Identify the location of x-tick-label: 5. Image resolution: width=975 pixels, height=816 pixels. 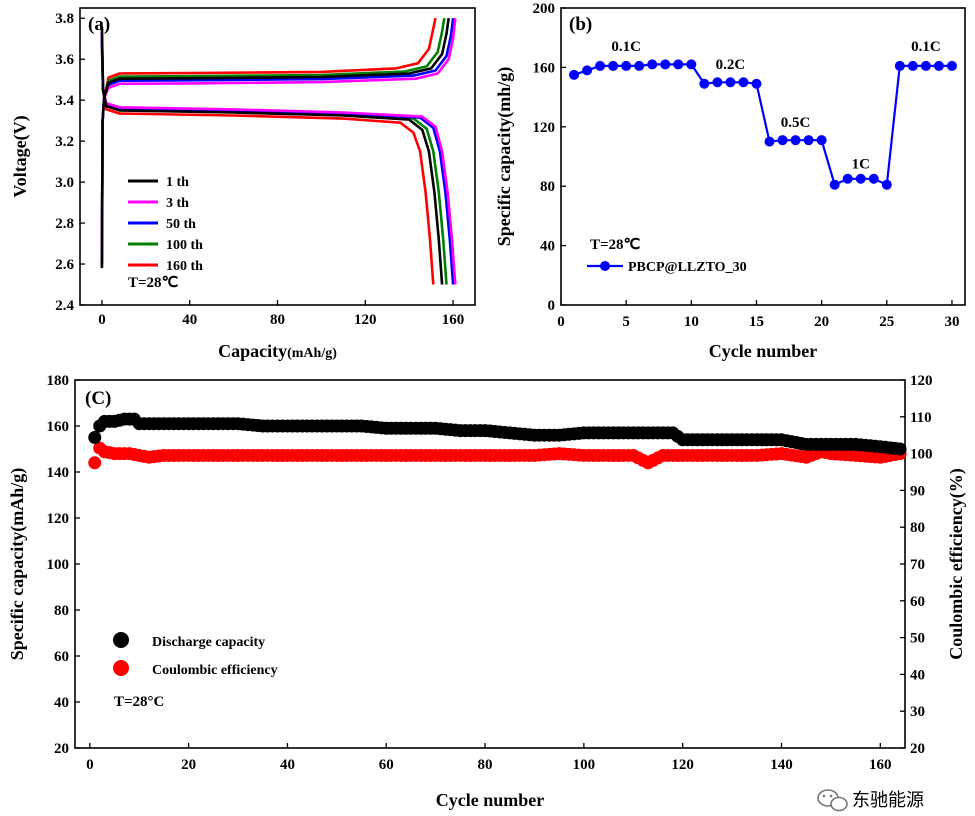
(626, 322).